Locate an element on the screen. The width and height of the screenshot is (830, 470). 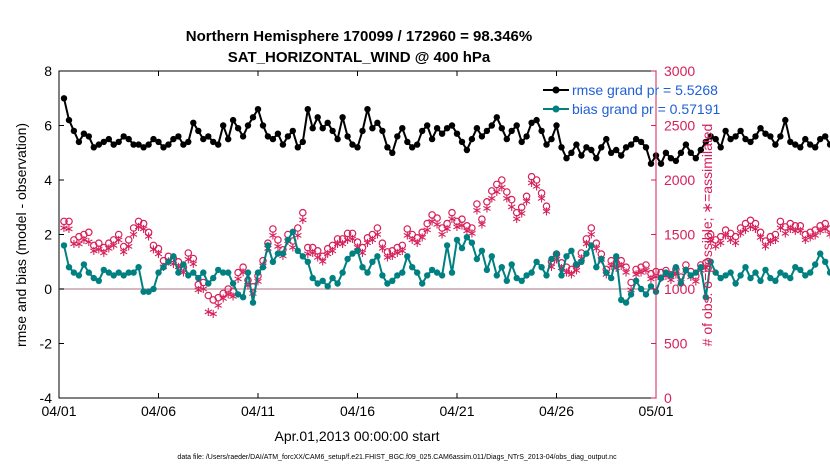
y-axis-right-label: # of obs: o=possible; ∗=assimilated is located at coordinates (707, 235).